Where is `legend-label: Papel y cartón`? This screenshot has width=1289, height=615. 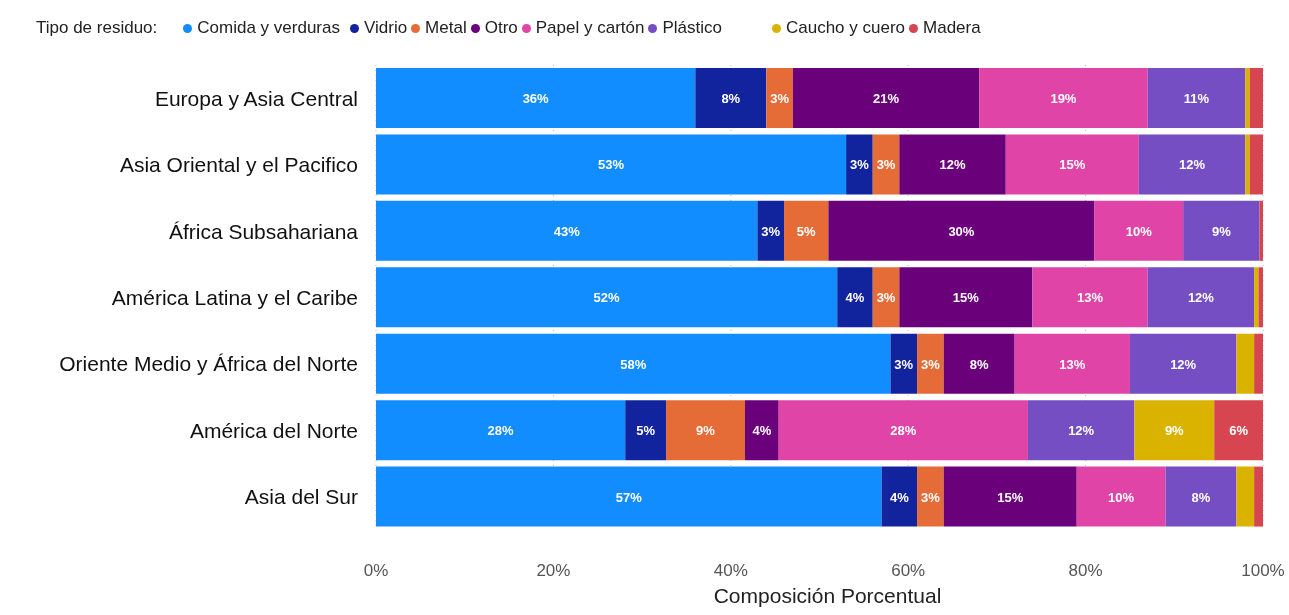
legend-label: Papel y cartón is located at coordinates (589, 28).